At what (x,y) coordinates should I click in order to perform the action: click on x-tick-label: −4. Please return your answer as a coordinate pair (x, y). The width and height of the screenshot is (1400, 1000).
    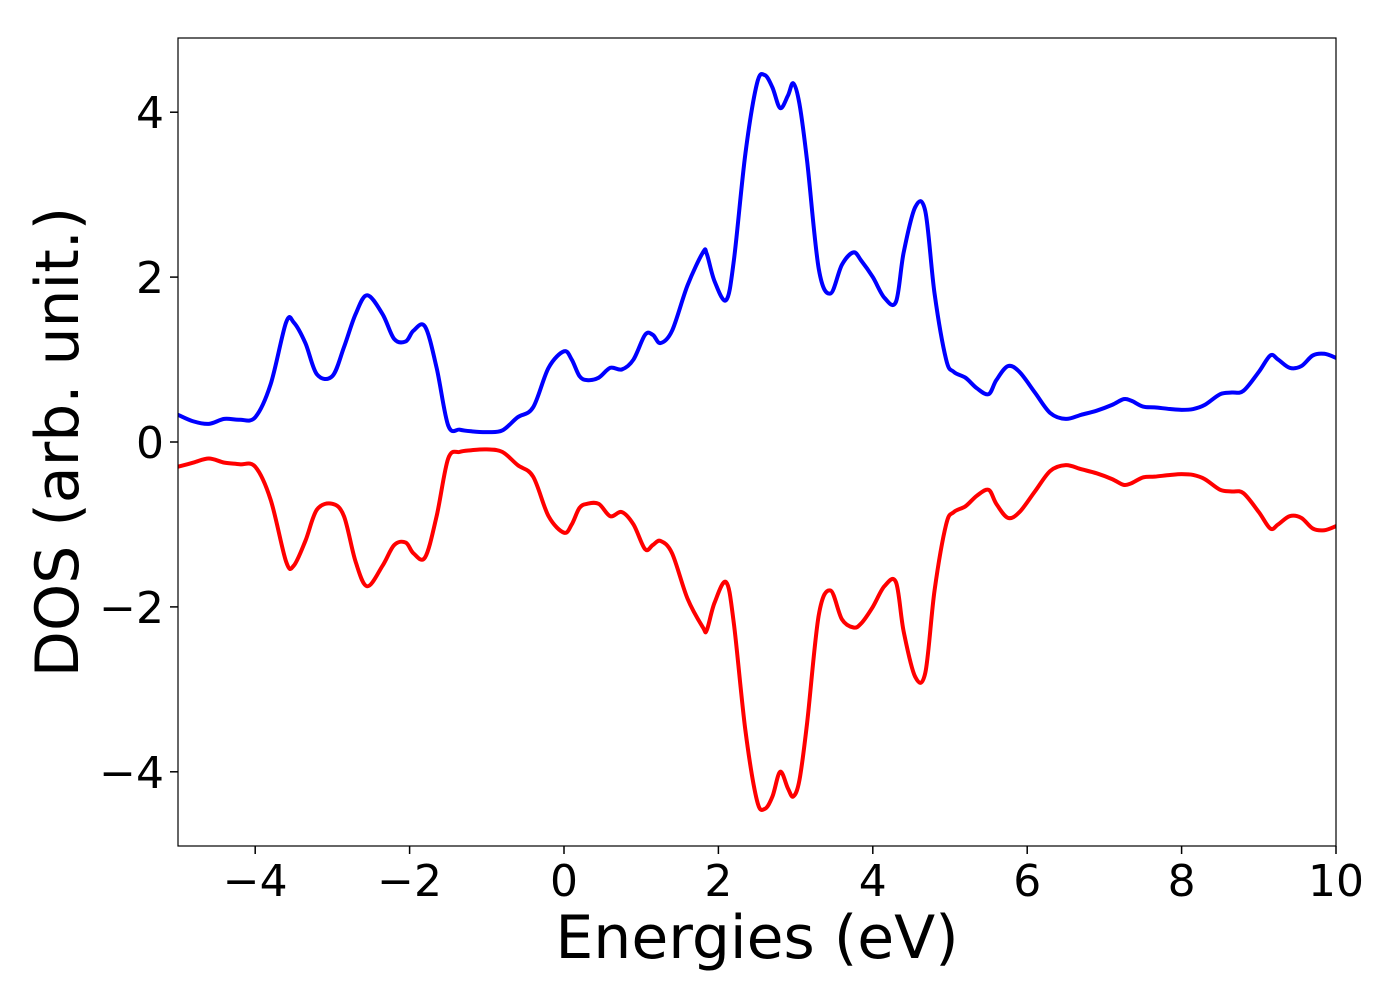
    Looking at the image, I should click on (255, 881).